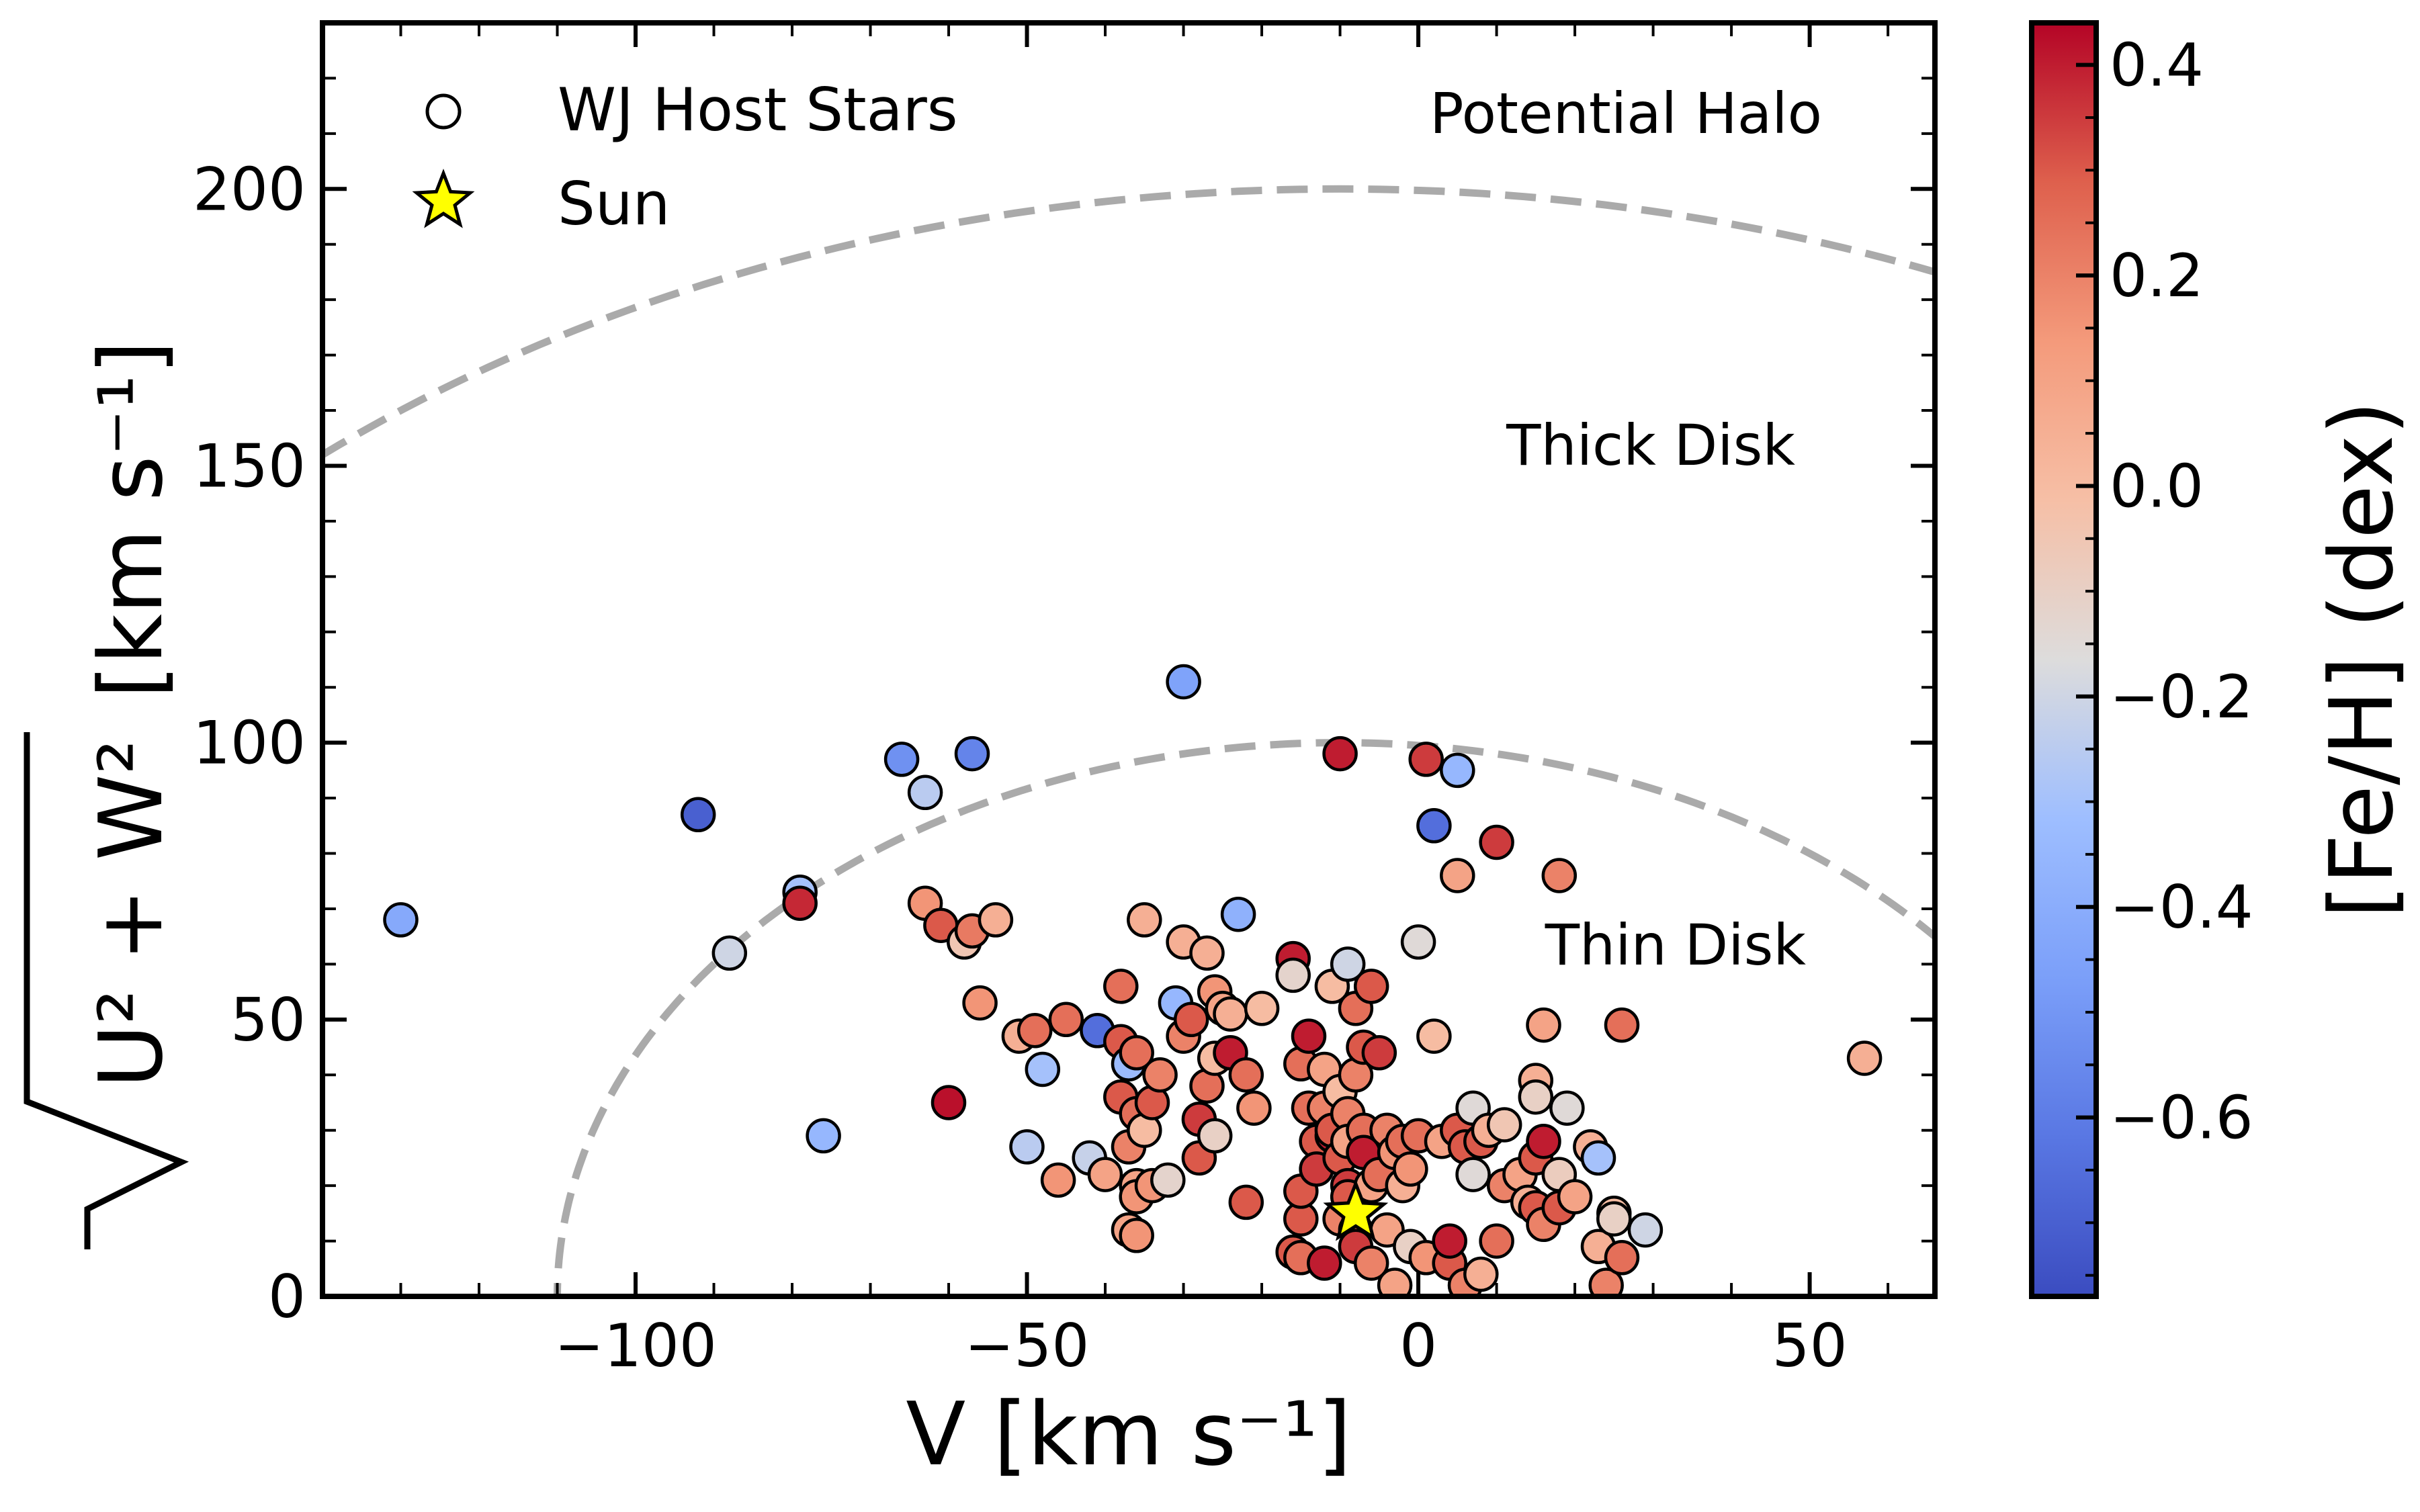 The width and height of the screenshot is (2420, 1512). Describe the element at coordinates (2157, 65) in the screenshot. I see `colorbar-tick-label: 0.4` at that location.